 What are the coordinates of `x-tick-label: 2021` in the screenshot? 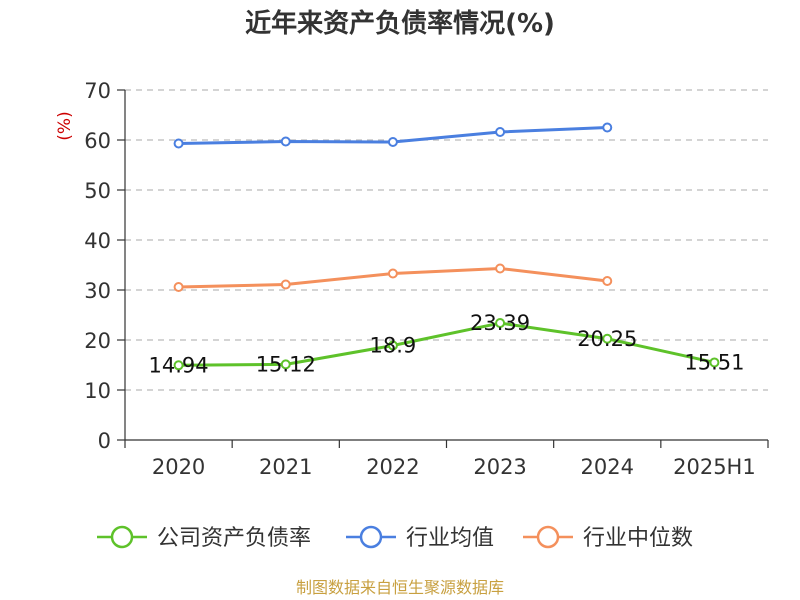 It's located at (285, 467).